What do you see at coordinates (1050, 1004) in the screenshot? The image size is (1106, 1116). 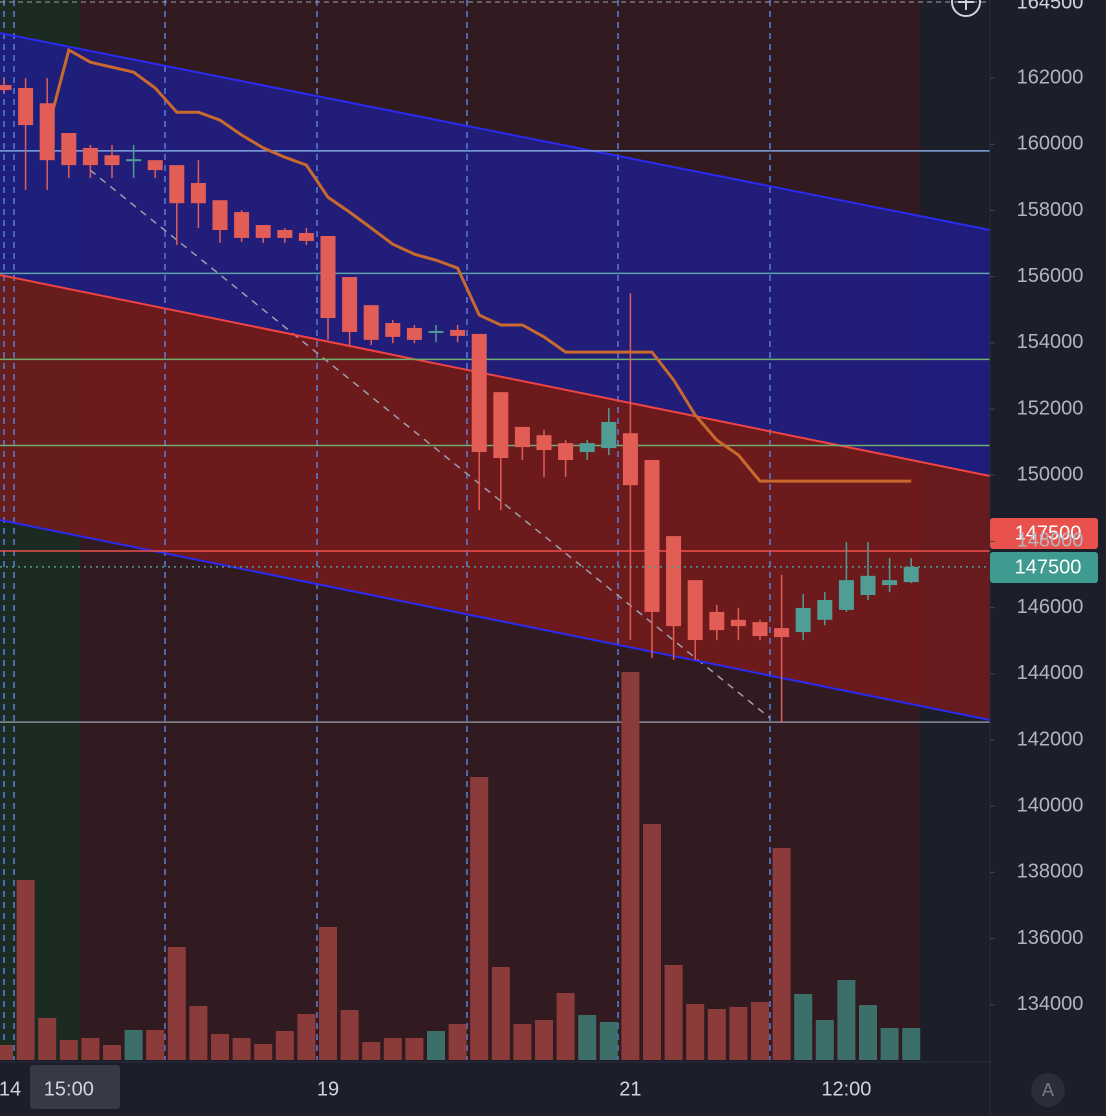 I see `y-tick-label: 134000` at bounding box center [1050, 1004].